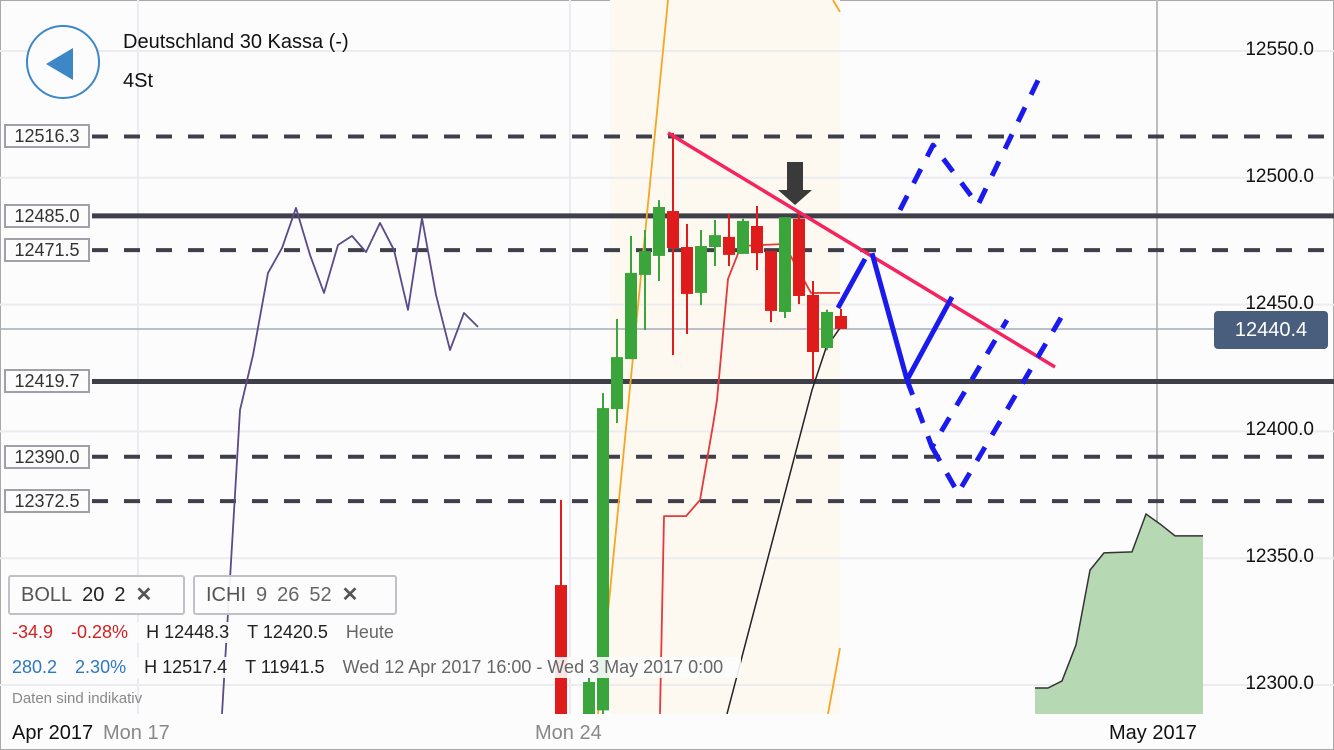 Image resolution: width=1334 pixels, height=750 pixels. What do you see at coordinates (1271, 330) in the screenshot?
I see `current-price-badge: 12440.4` at bounding box center [1271, 330].